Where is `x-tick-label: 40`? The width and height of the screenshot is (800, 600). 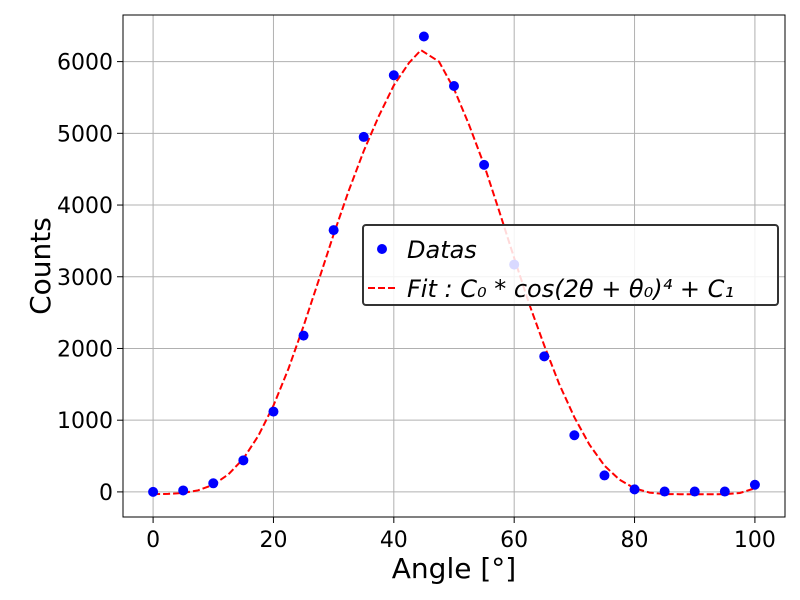 x-tick-label: 40 is located at coordinates (394, 540).